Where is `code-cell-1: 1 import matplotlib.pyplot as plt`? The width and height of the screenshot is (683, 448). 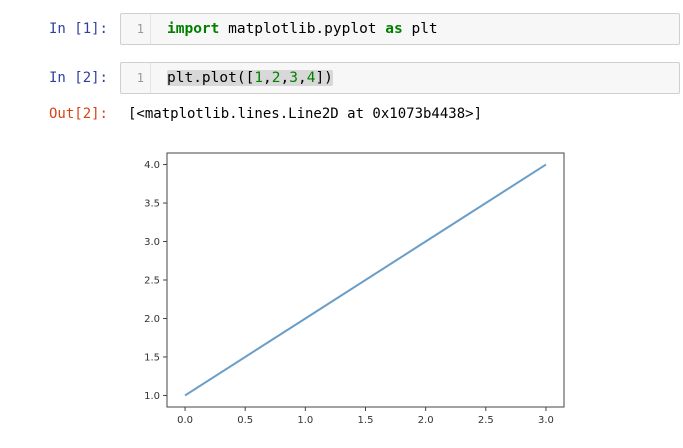
code-cell-1: 1 import matplotlib.pyplot as plt is located at coordinates (400, 29).